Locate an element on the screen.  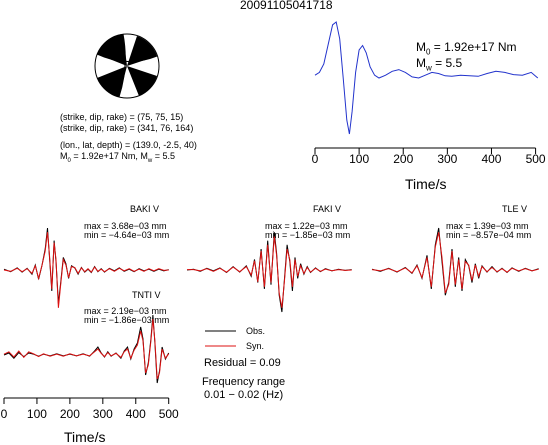
station-max-tle: max = 1.39e−03 mm is located at coordinates (487, 226).